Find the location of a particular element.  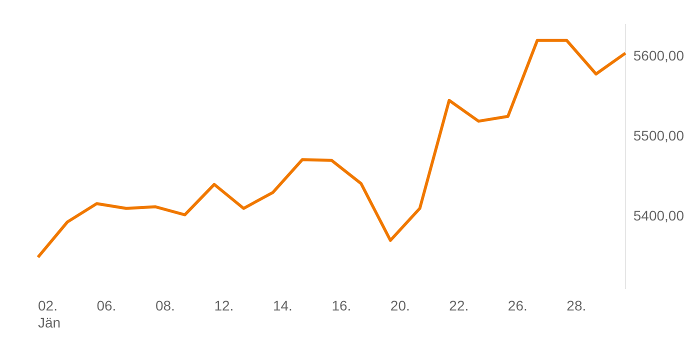

x-tick-label: 22. is located at coordinates (459, 306).